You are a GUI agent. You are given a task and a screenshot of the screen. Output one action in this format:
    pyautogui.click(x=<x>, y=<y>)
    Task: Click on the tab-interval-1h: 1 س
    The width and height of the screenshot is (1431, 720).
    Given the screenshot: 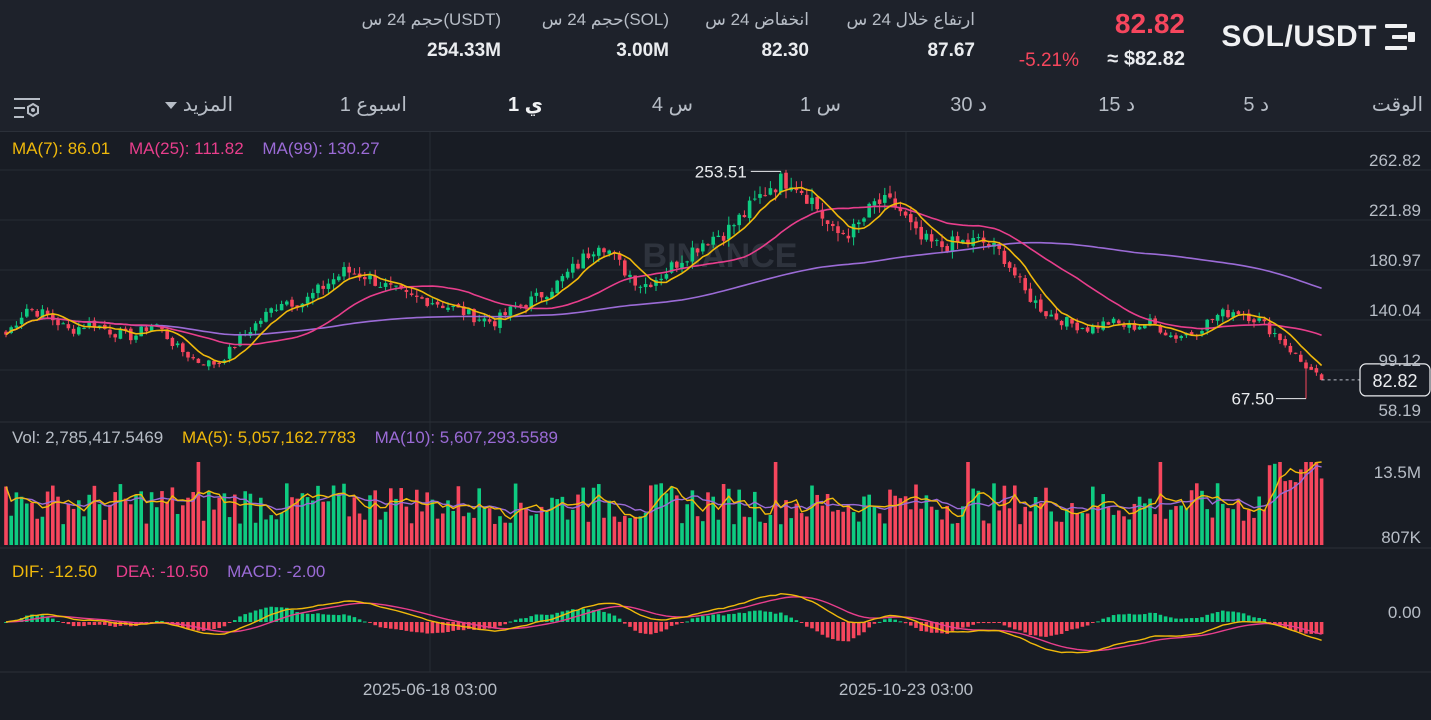 What is the action you would take?
    pyautogui.click(x=820, y=105)
    